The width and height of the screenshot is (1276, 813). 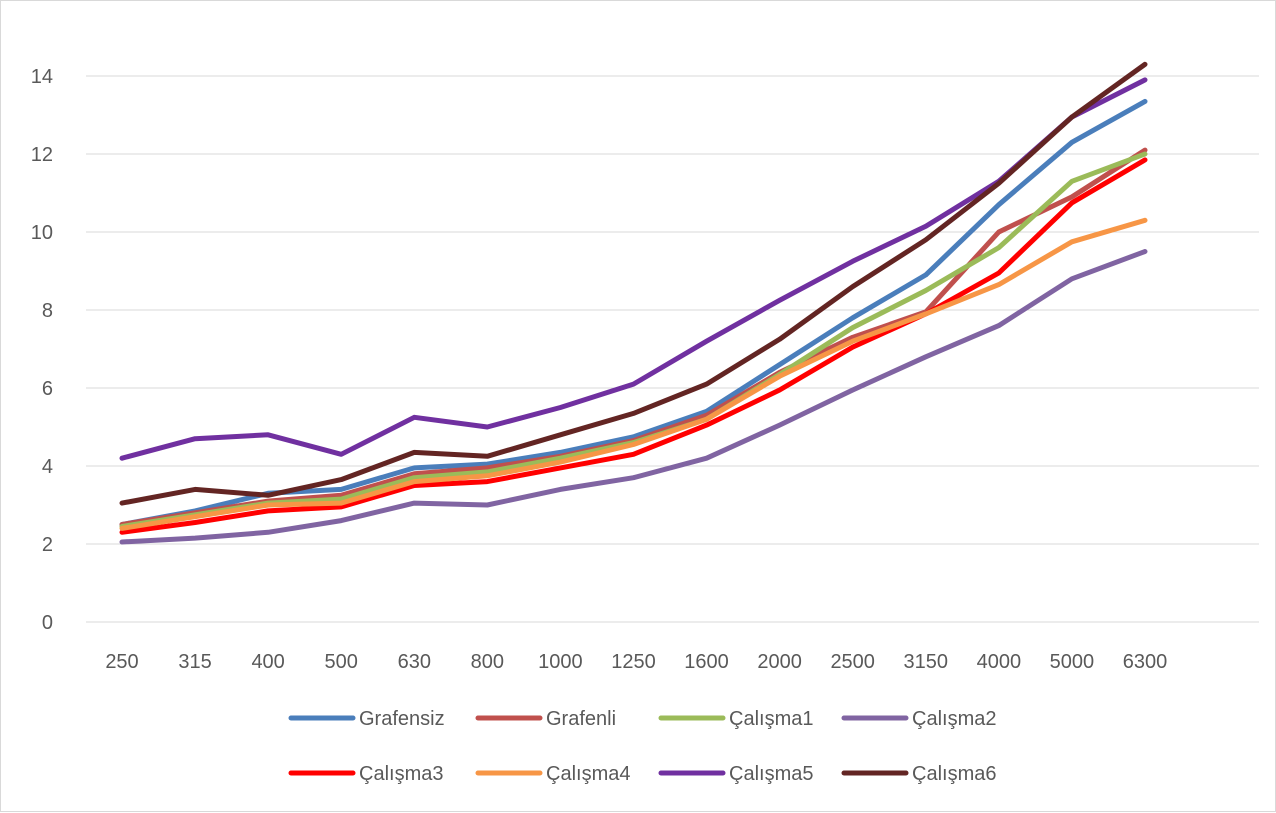 I want to click on x-tick-label: 315, so click(x=194, y=662).